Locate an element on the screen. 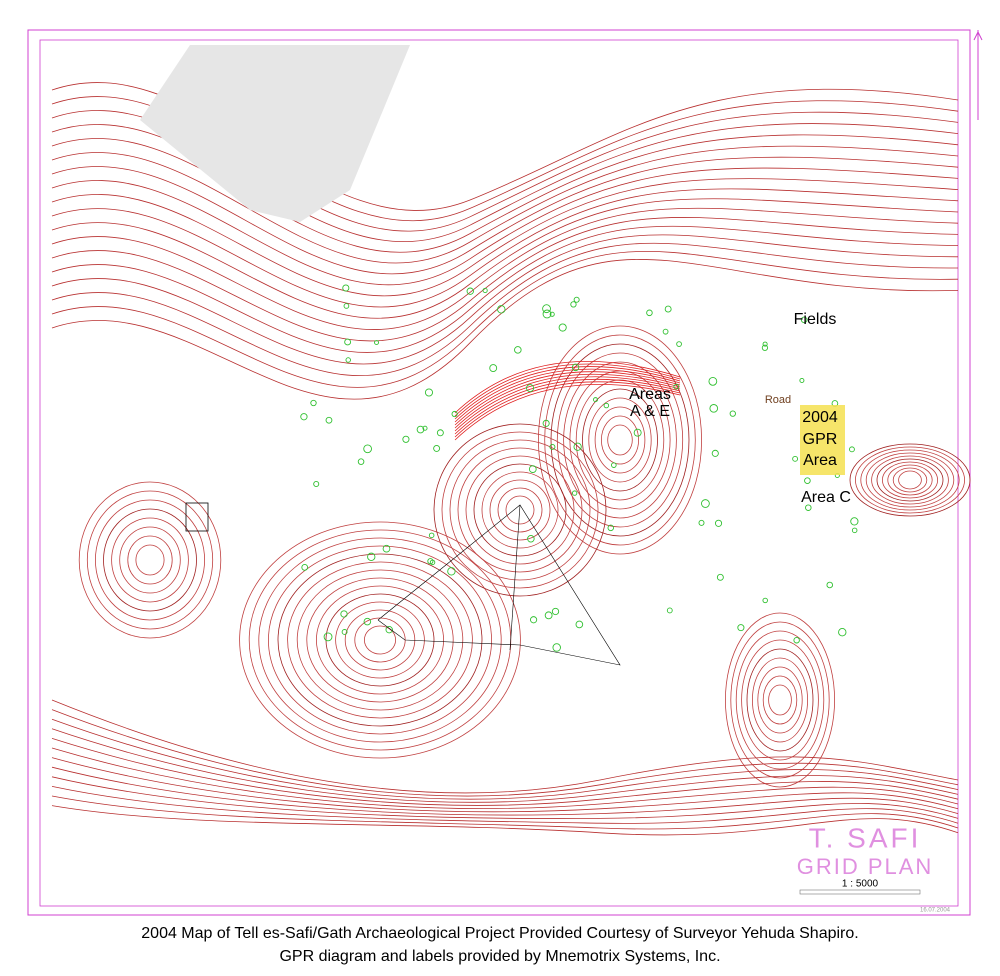  title: T. SAFI is located at coordinates (865, 837).